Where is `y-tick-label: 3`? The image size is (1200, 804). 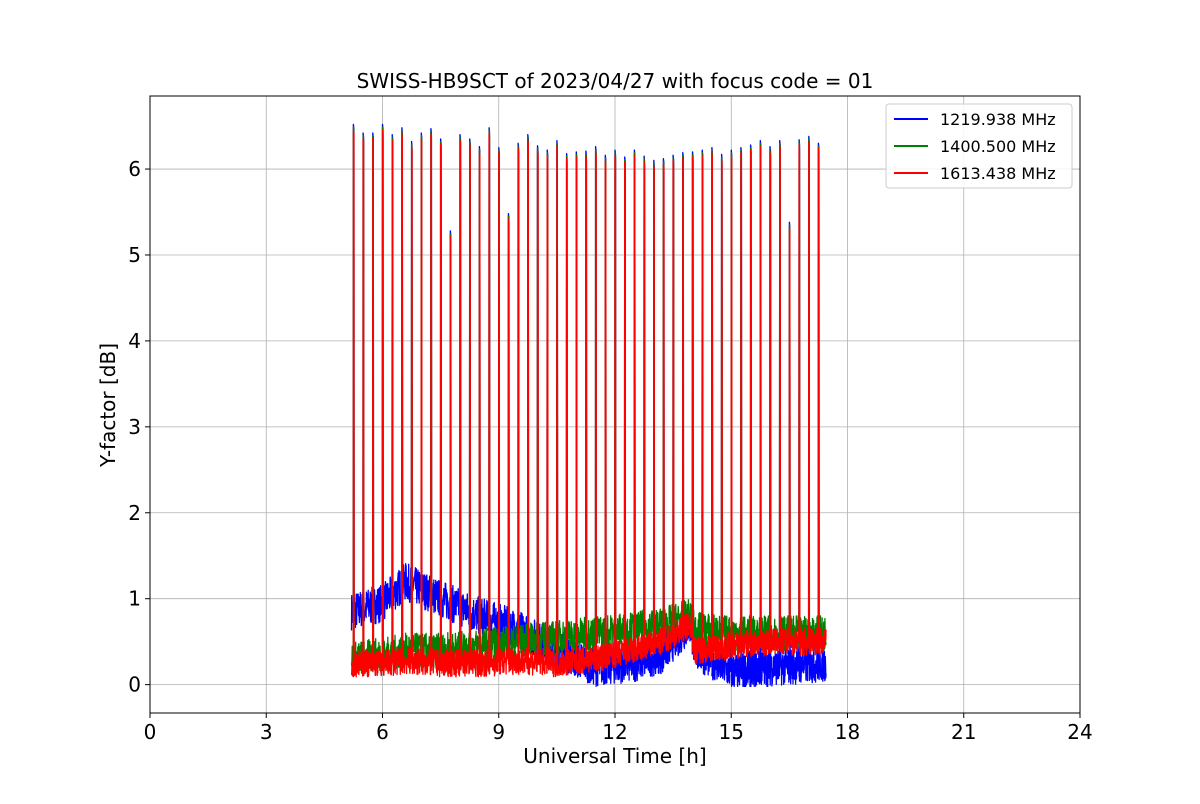 y-tick-label: 3 is located at coordinates (134, 427).